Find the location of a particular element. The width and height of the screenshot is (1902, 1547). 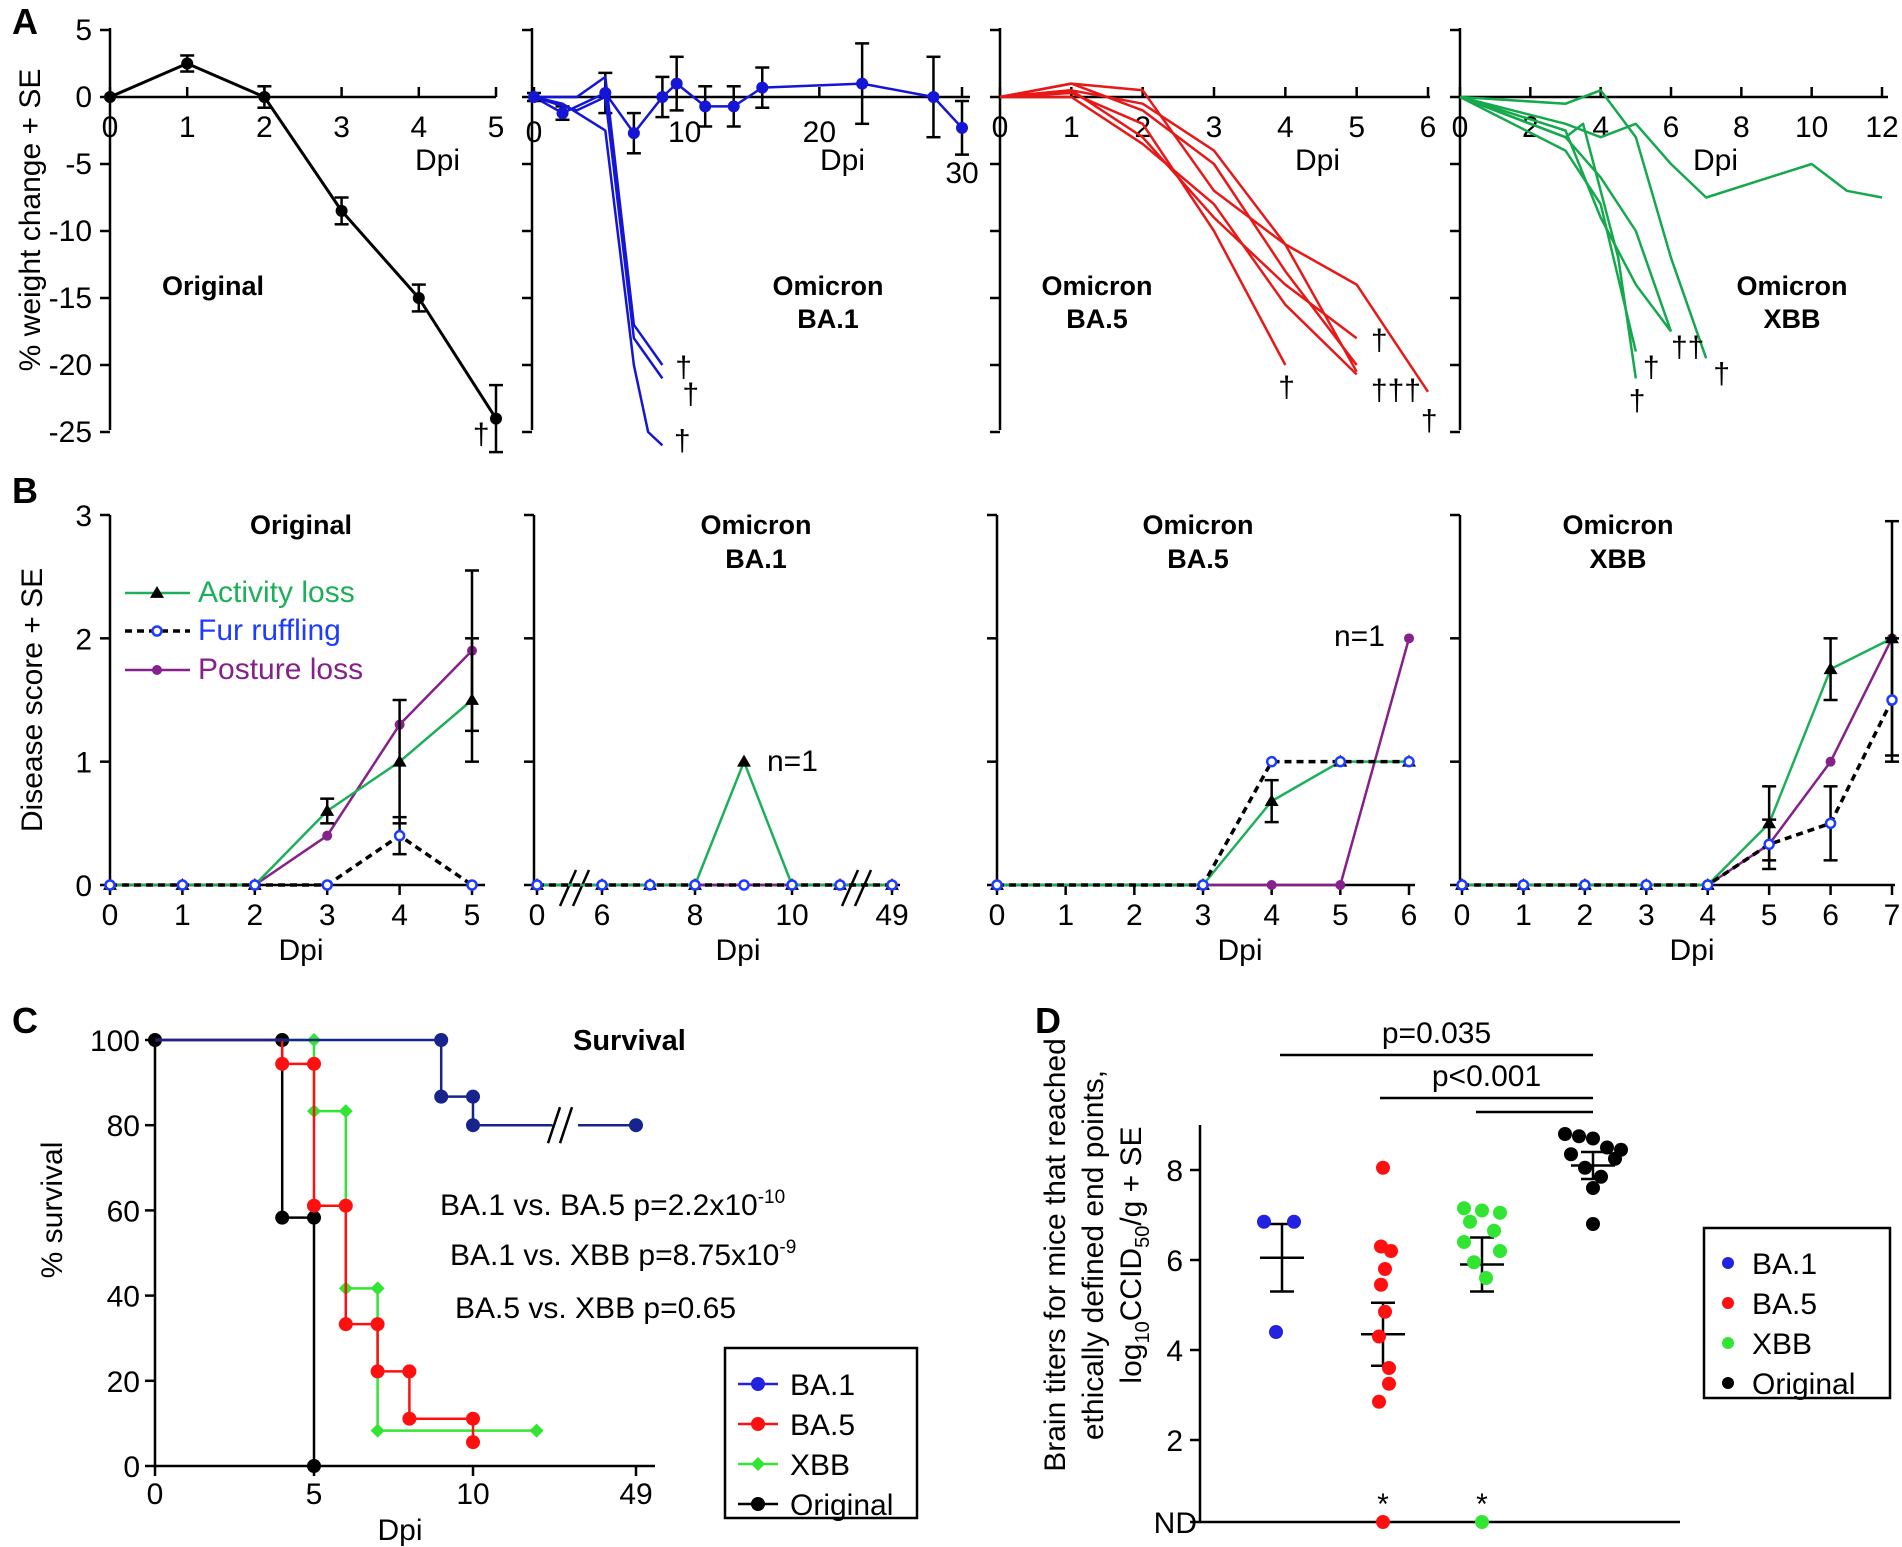

a1-xlabel: Dpi is located at coordinates (842, 160).